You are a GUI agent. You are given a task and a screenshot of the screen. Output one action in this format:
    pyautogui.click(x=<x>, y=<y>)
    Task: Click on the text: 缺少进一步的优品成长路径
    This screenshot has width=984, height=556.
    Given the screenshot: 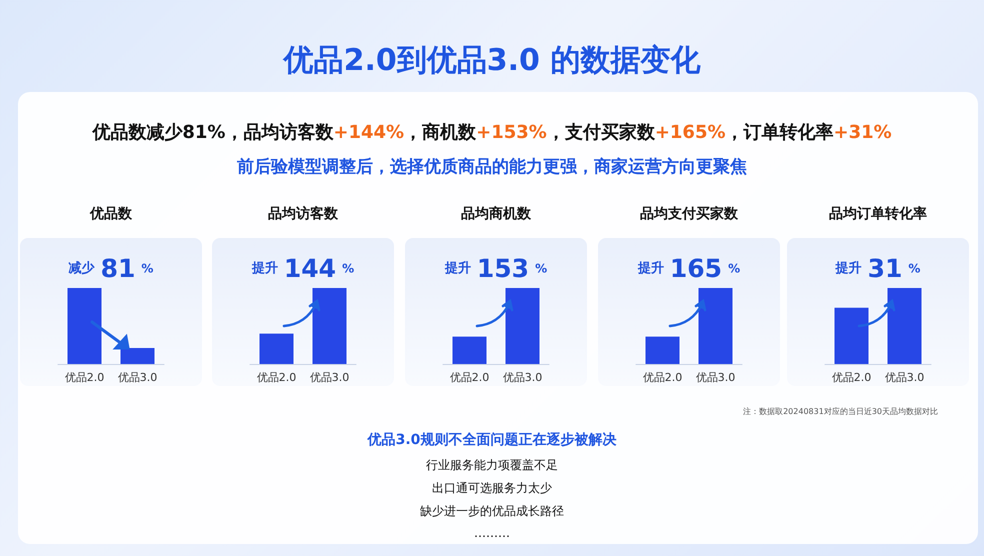 What is the action you would take?
    pyautogui.click(x=492, y=511)
    